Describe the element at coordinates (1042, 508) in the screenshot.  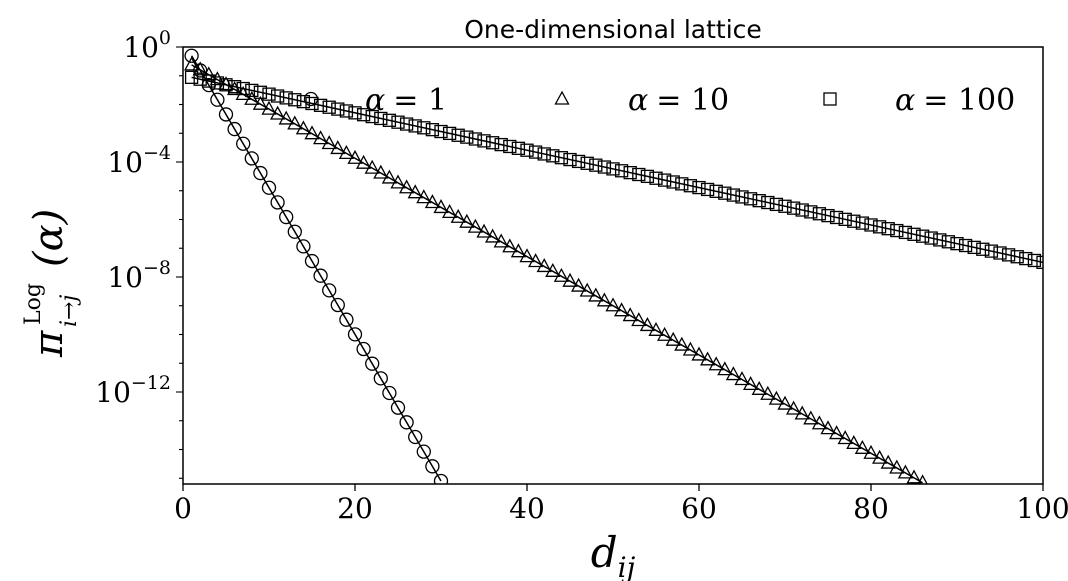
I see `x-tick-label: 100` at that location.